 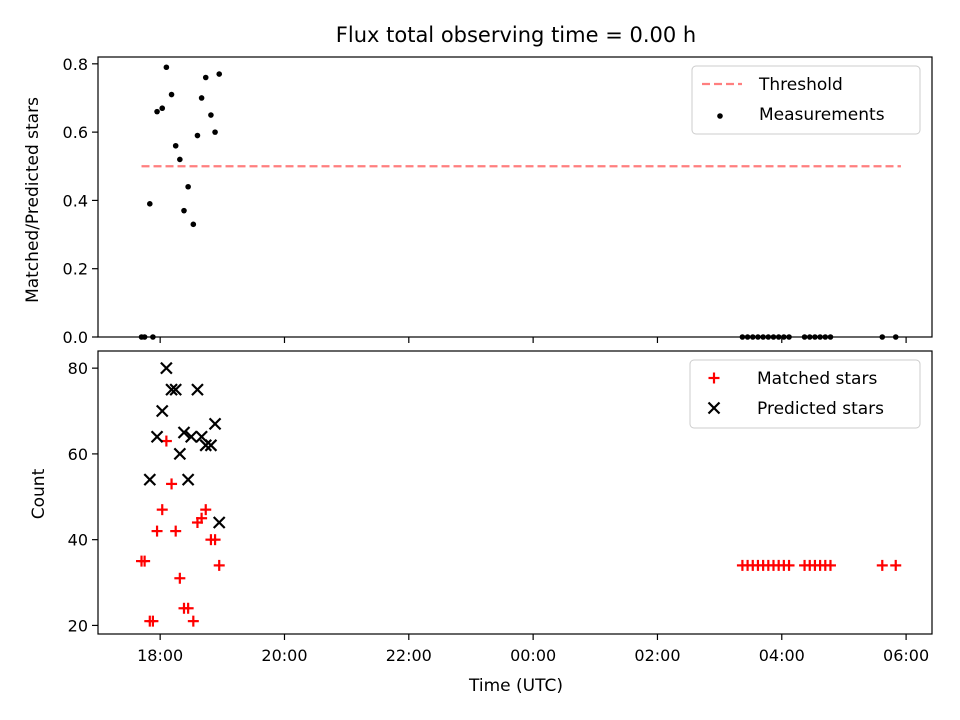 I want to click on bottom-y-axis-label: Count, so click(x=39, y=493).